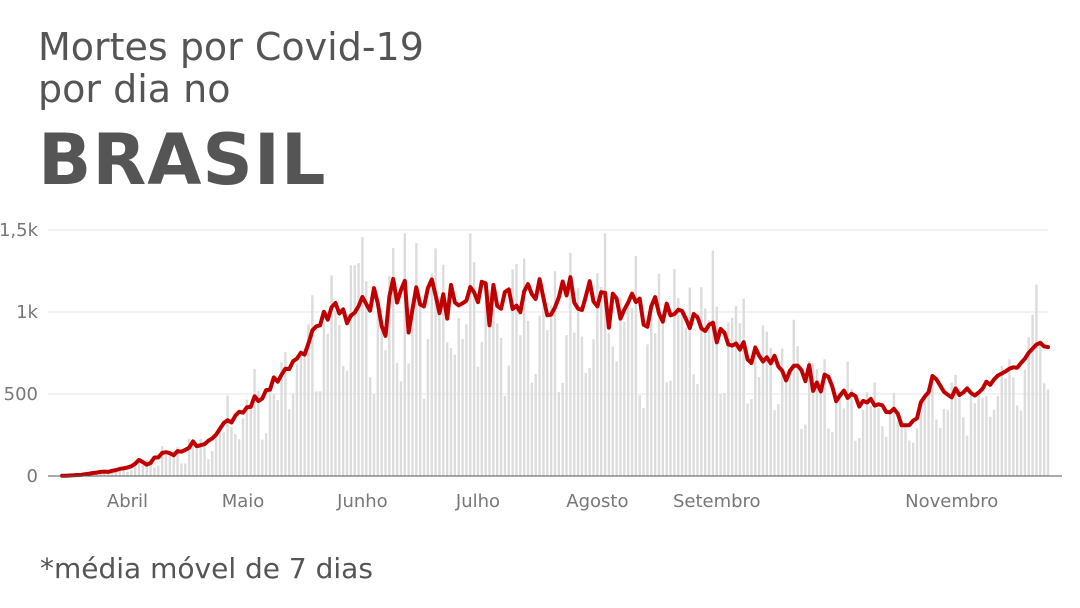  I want to click on x-tick-label: Agosto, so click(597, 501).